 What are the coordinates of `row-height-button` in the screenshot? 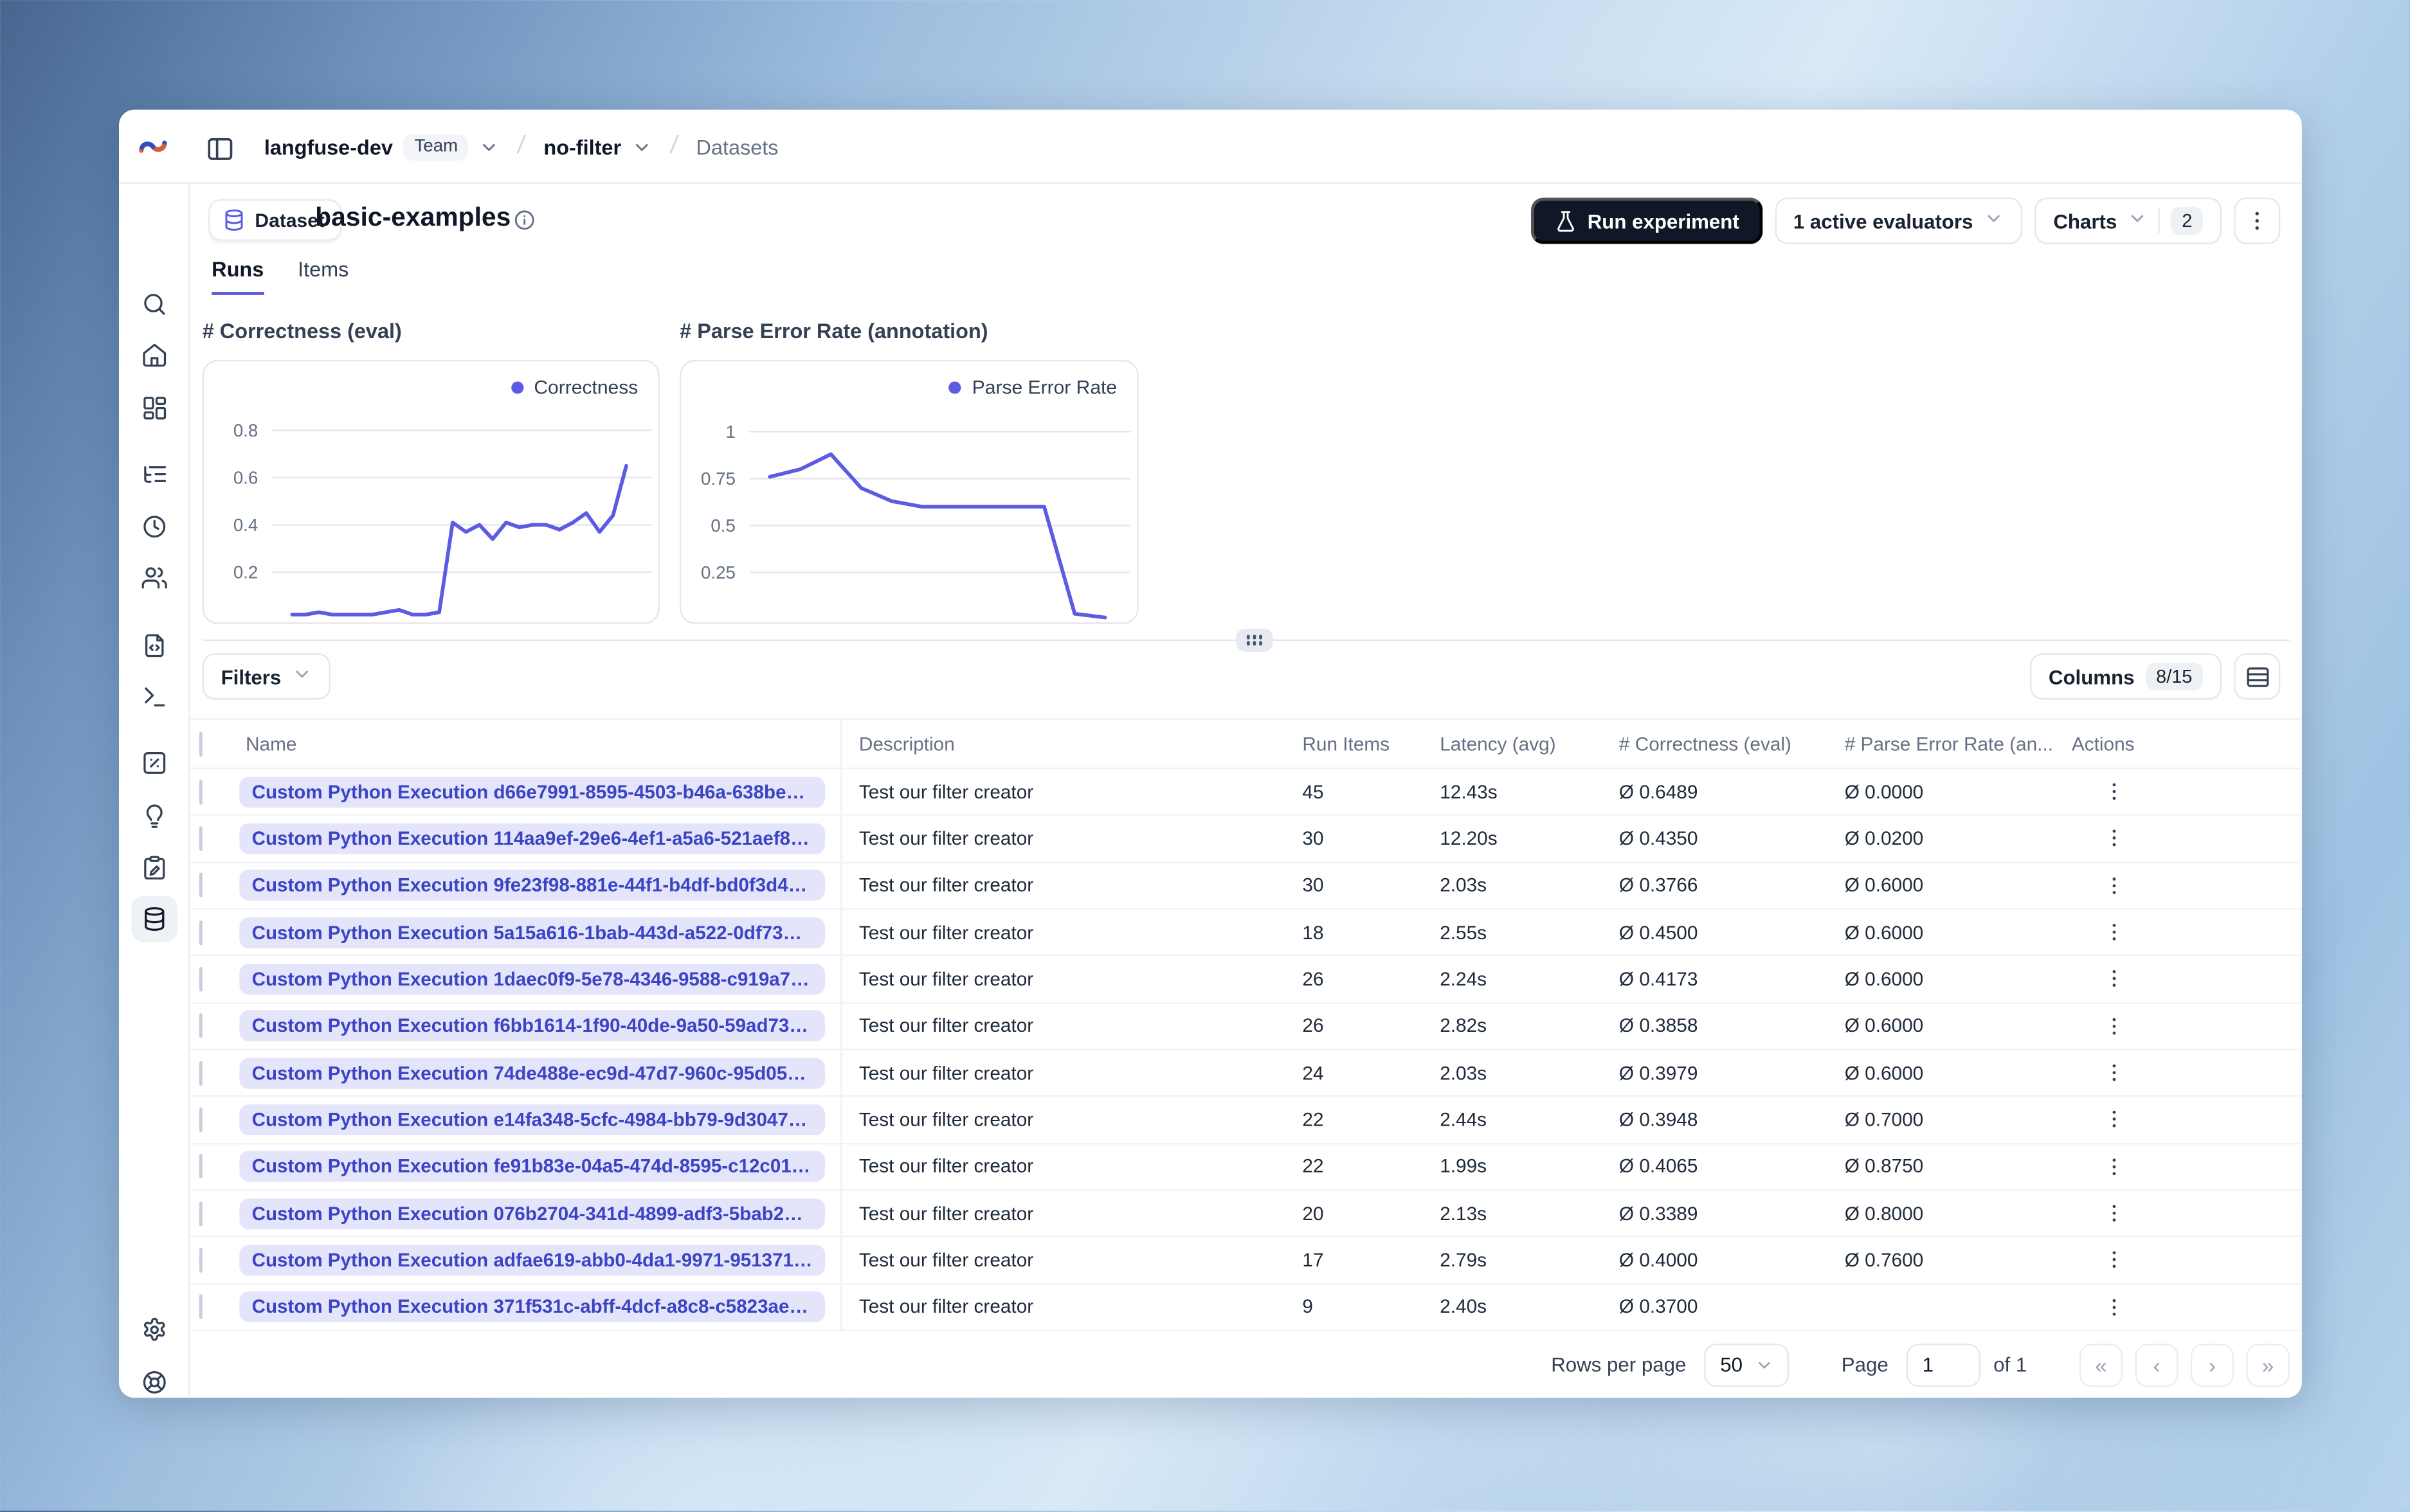 It's located at (2257, 676).